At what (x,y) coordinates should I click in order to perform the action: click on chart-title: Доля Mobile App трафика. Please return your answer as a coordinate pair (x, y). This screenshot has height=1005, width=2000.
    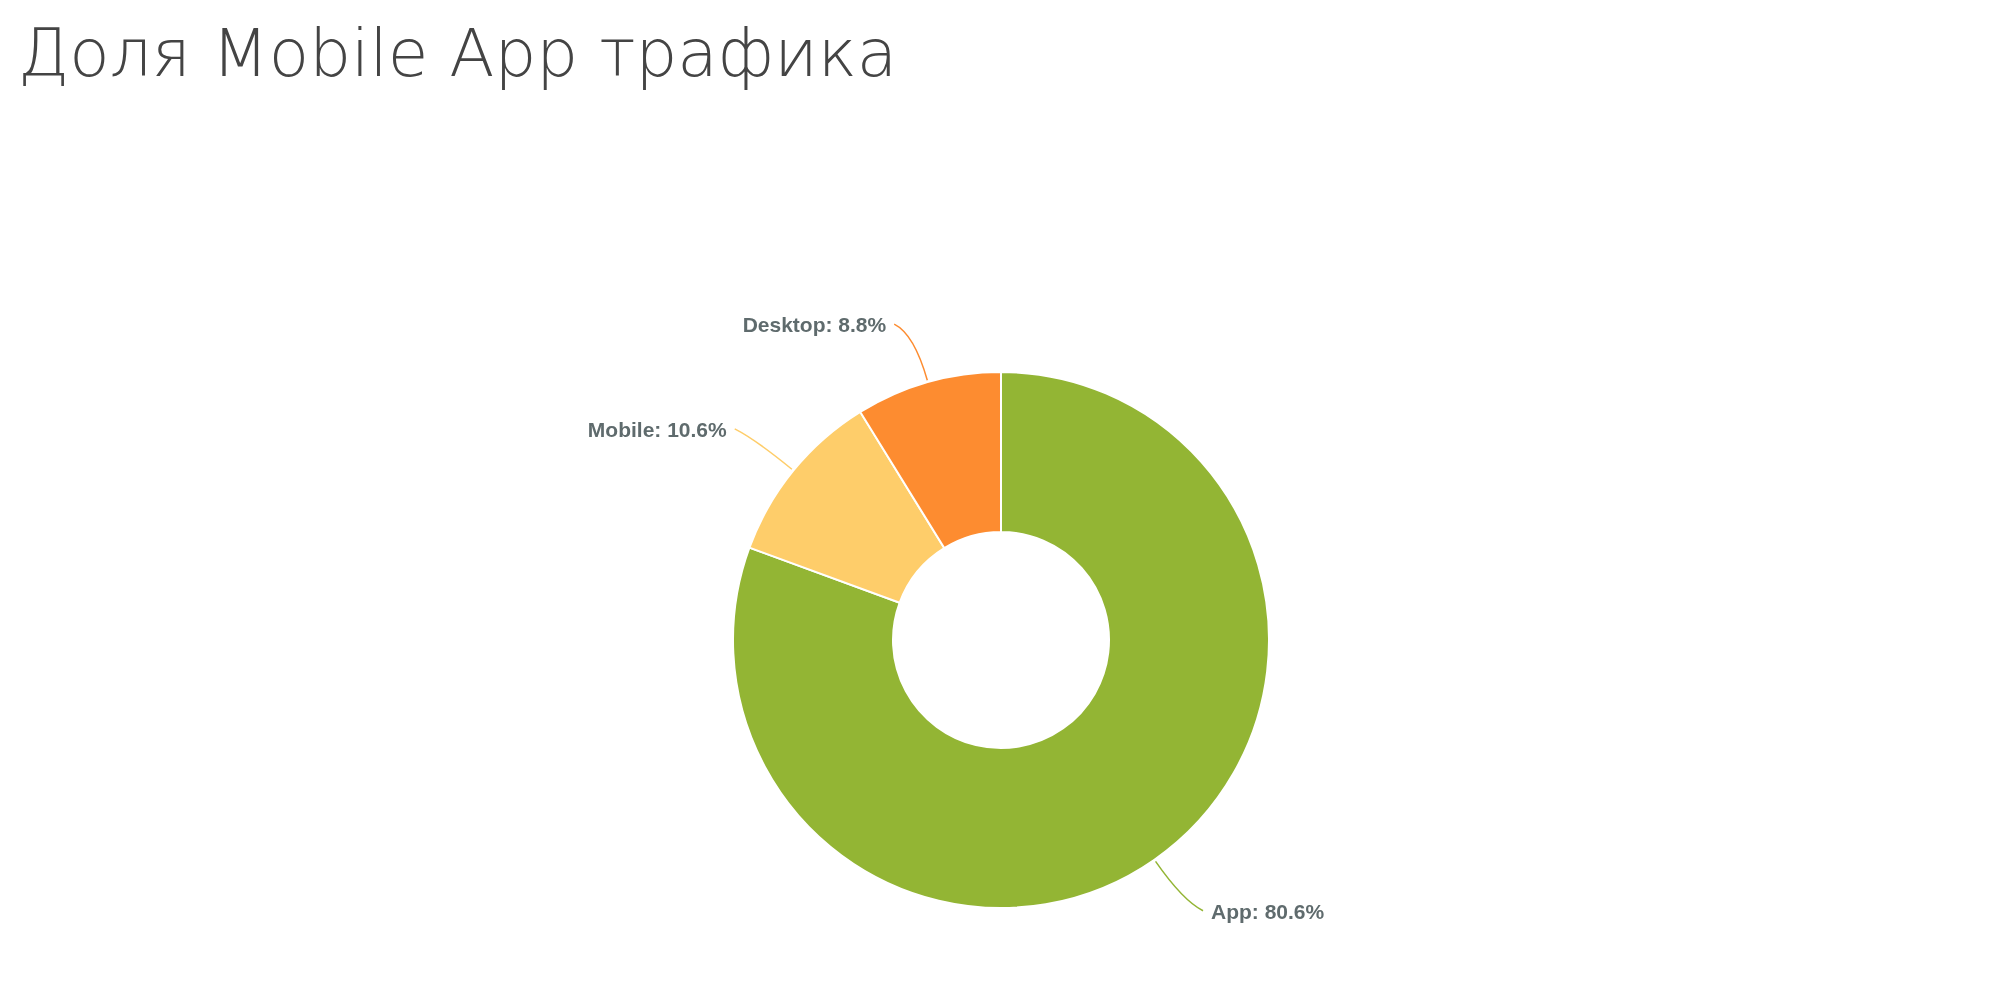
    Looking at the image, I should click on (458, 53).